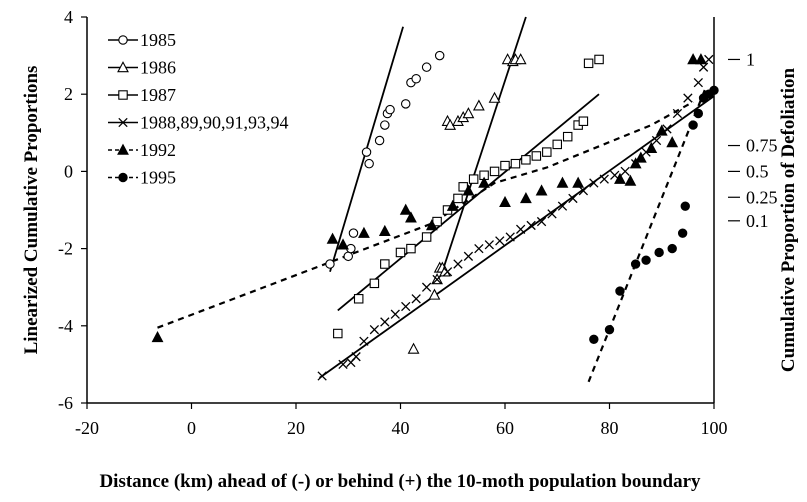 The width and height of the screenshot is (807, 502). Describe the element at coordinates (505, 428) in the screenshot. I see `x-tick-label: 60` at that location.